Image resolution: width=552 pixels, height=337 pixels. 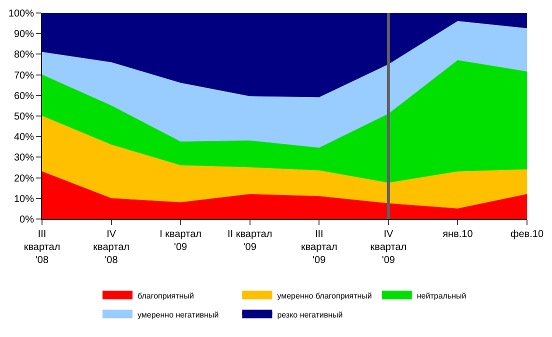 I want to click on y-tick-label: 90%, so click(x=24, y=34).